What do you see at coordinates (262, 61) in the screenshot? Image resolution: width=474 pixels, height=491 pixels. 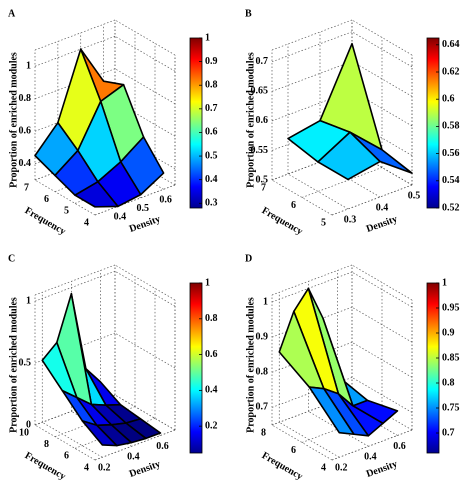 I see `z-tick-label: 0.7` at bounding box center [262, 61].